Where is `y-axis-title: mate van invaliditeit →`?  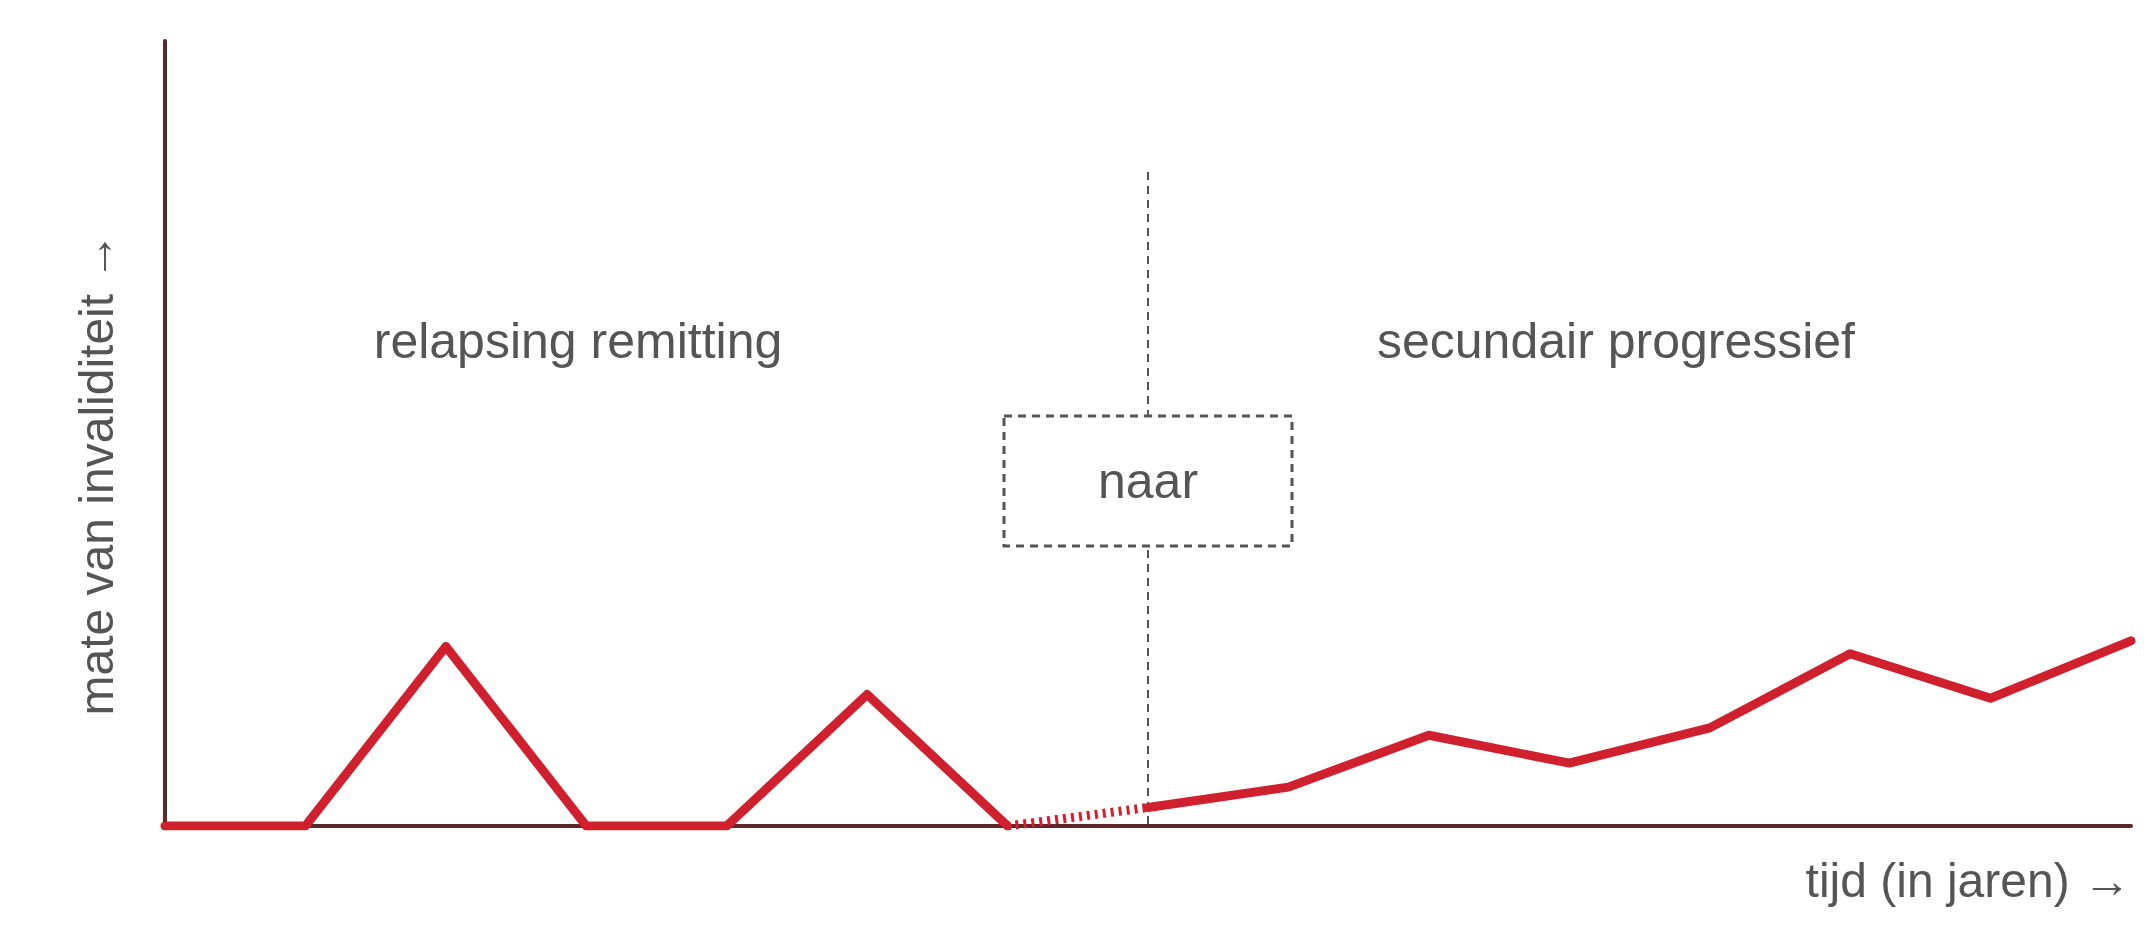 y-axis-title: mate van invaliditeit → is located at coordinates (96, 474).